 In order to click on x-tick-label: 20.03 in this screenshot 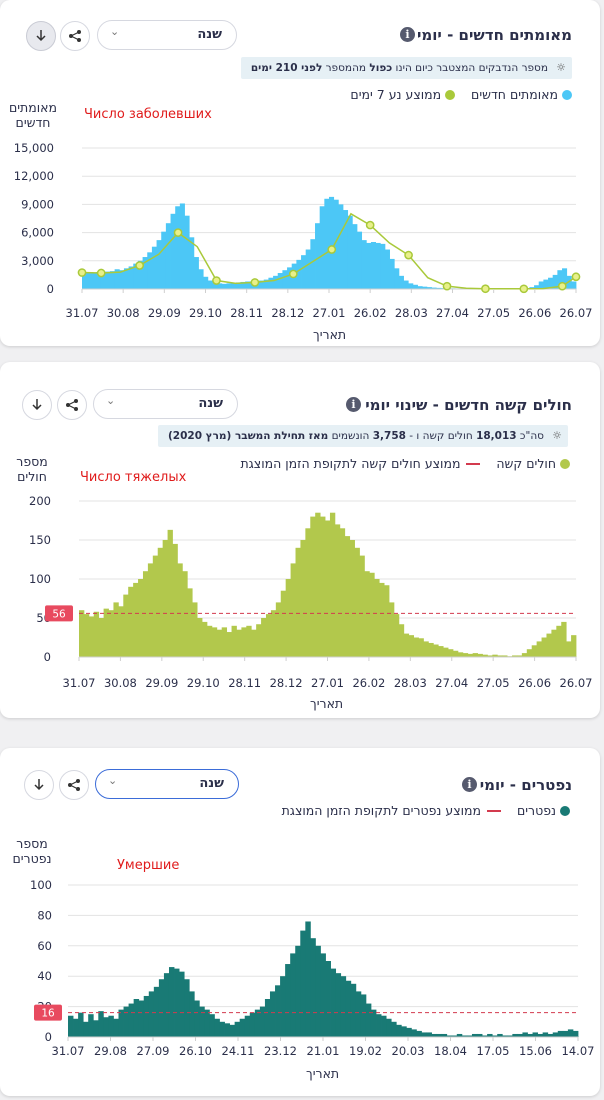, I will do `click(408, 1051)`.